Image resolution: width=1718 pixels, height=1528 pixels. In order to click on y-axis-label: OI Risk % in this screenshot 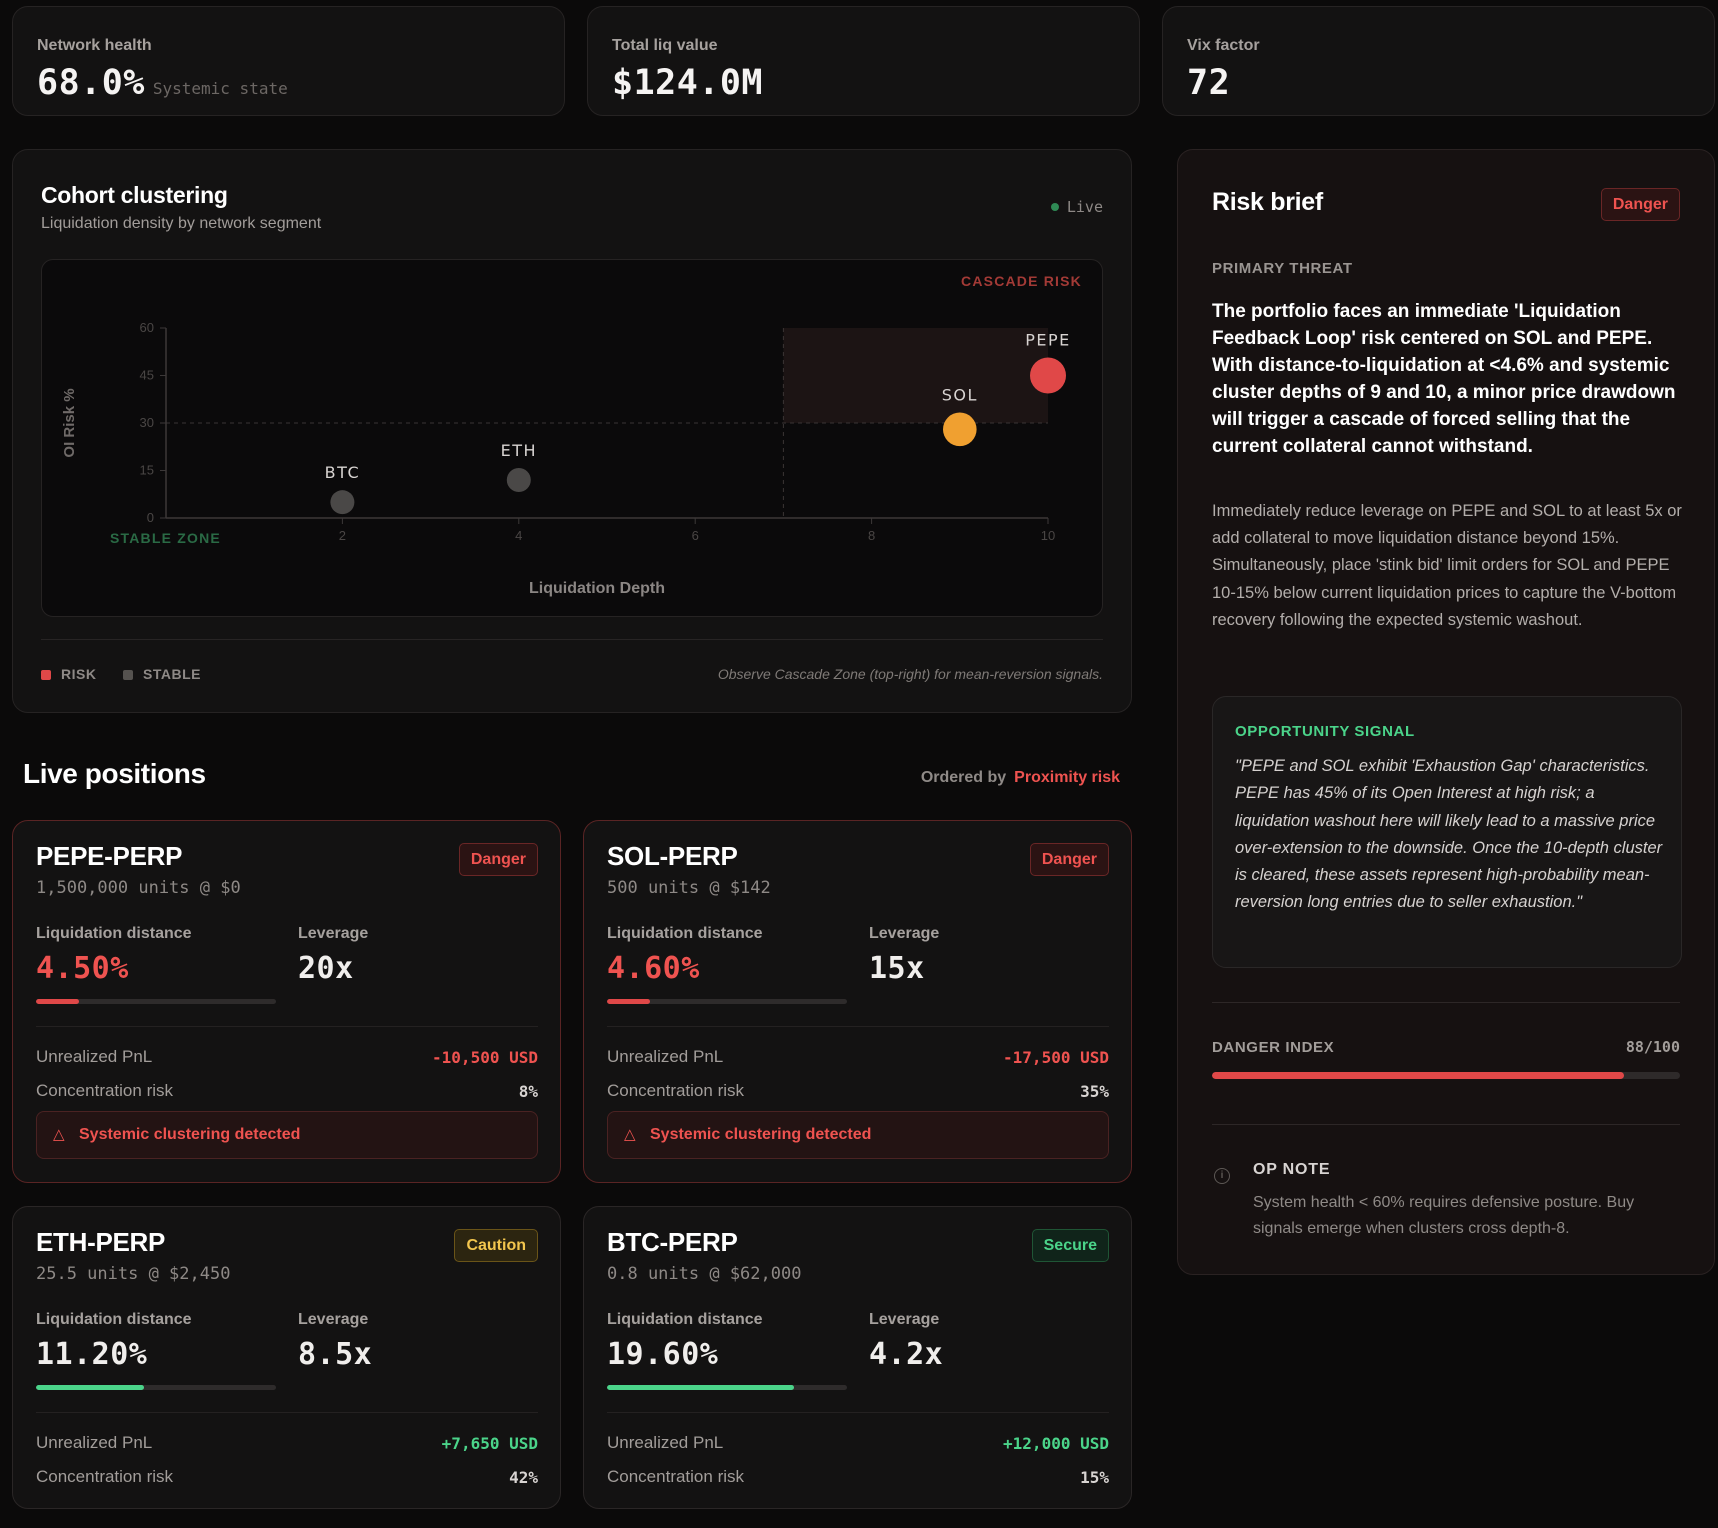, I will do `click(69, 422)`.